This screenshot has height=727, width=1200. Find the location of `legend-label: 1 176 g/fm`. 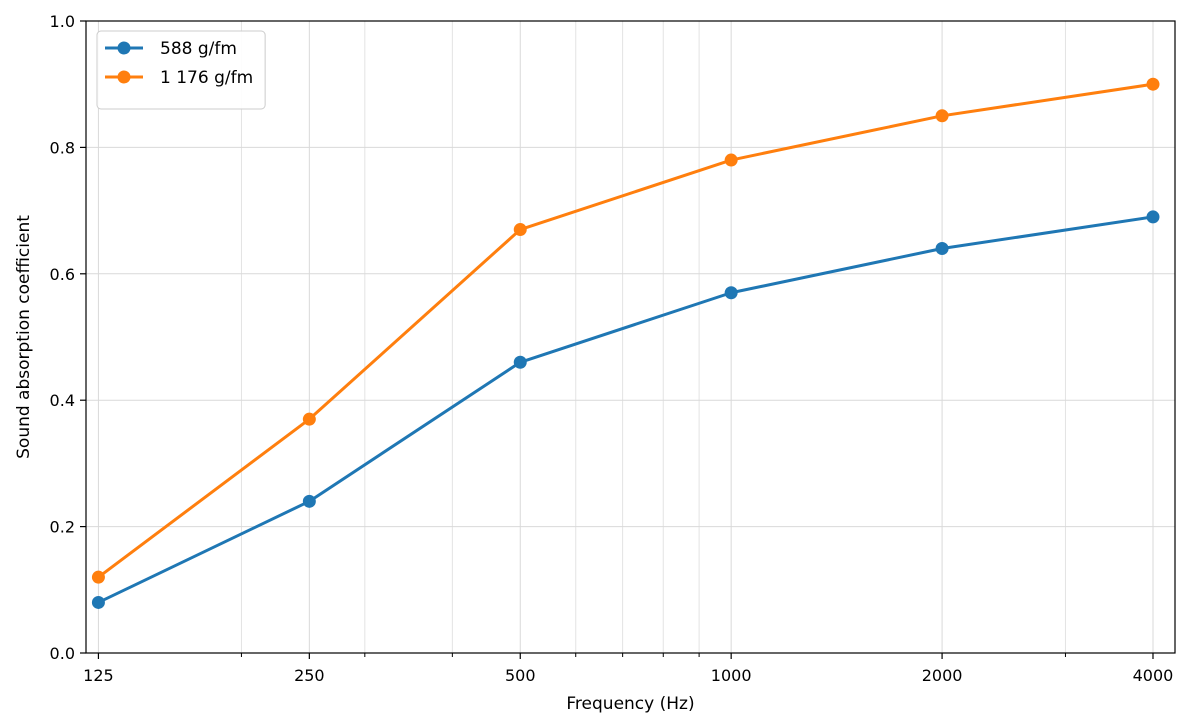

legend-label: 1 176 g/fm is located at coordinates (206, 78).